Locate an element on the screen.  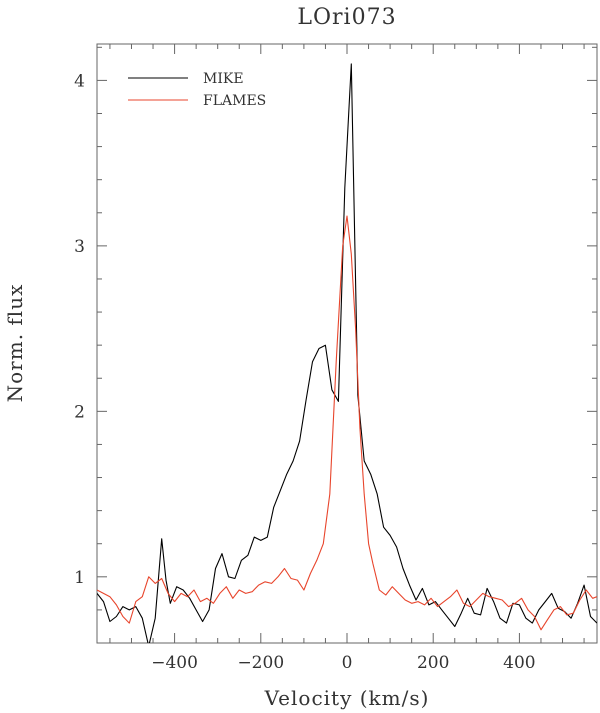
x-tick-label: 400 is located at coordinates (519, 663).